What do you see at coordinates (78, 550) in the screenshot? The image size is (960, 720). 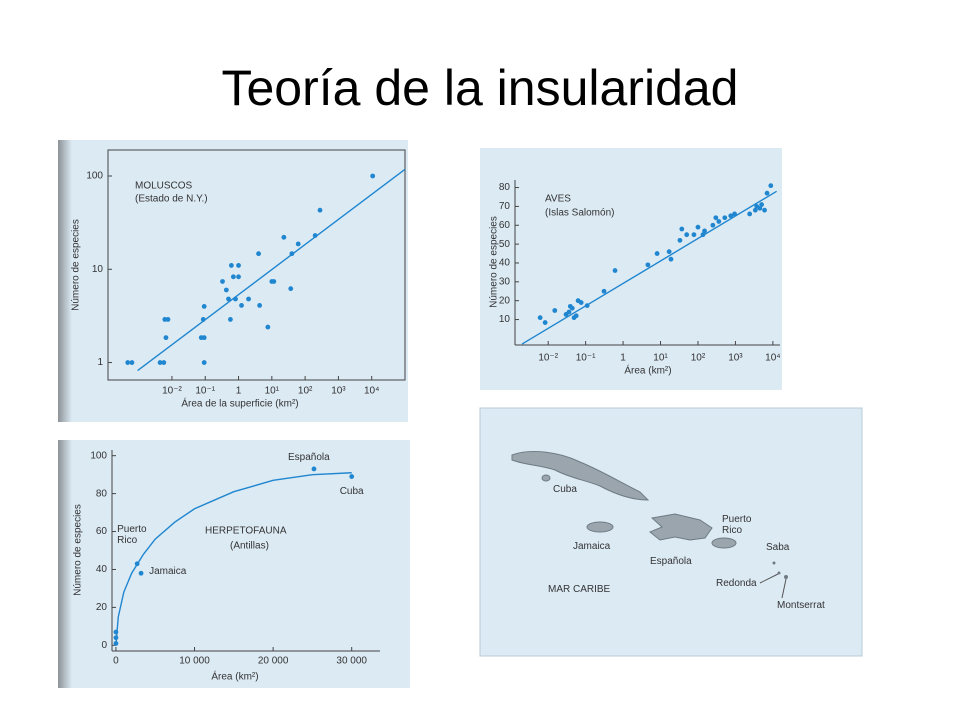 I see `y-axis-label: Número de especies` at bounding box center [78, 550].